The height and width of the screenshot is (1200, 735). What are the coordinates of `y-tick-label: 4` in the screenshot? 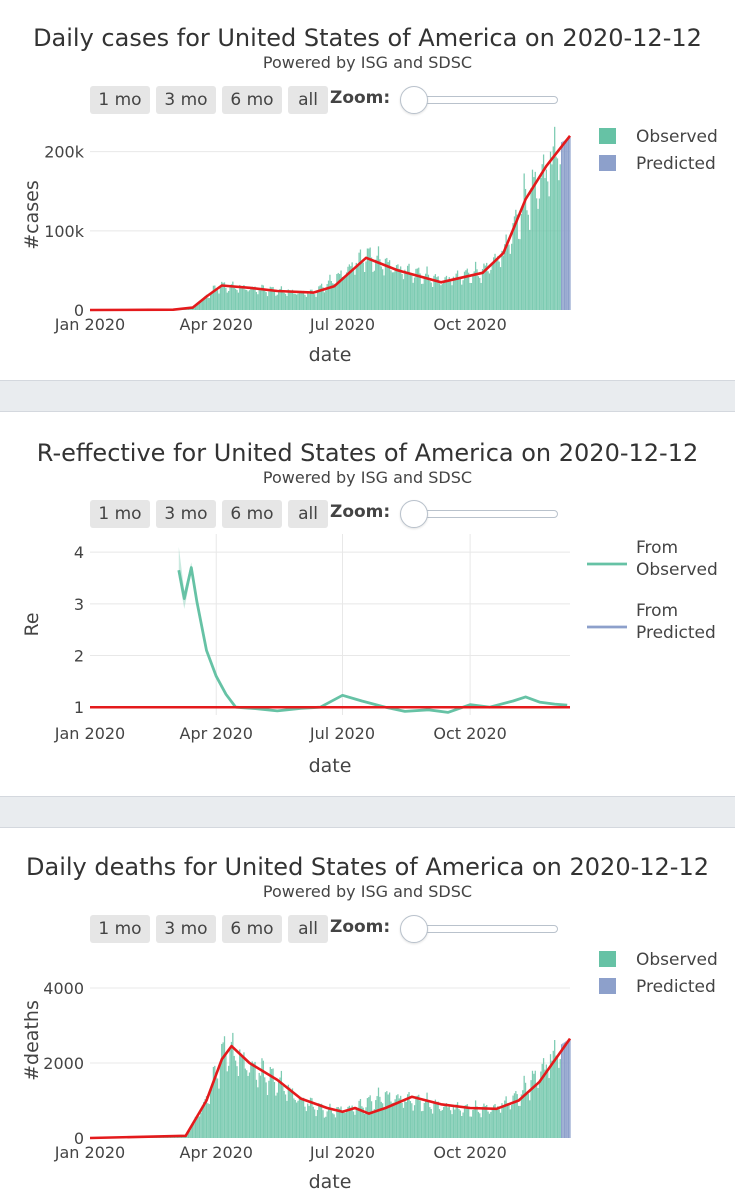 It's located at (79, 552).